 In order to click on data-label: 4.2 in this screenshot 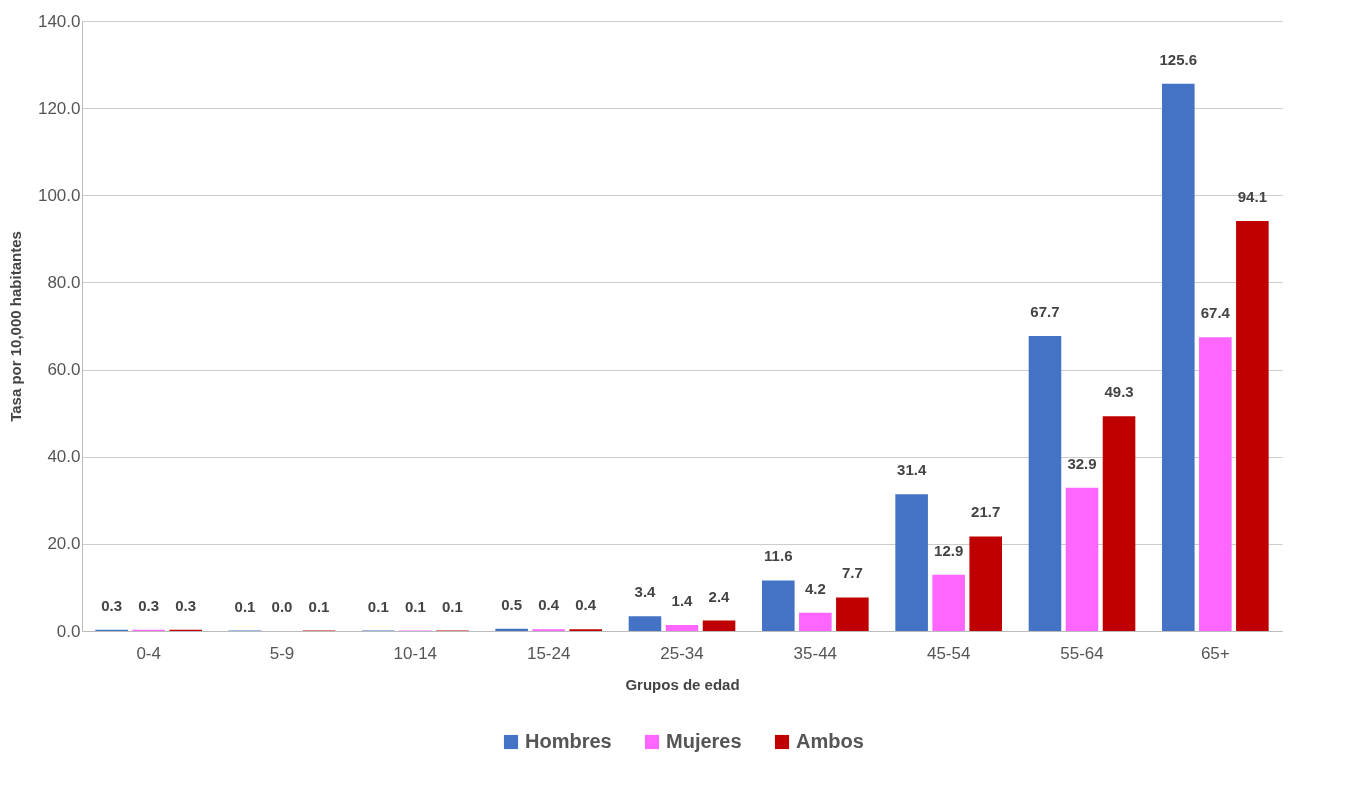, I will do `click(815, 588)`.